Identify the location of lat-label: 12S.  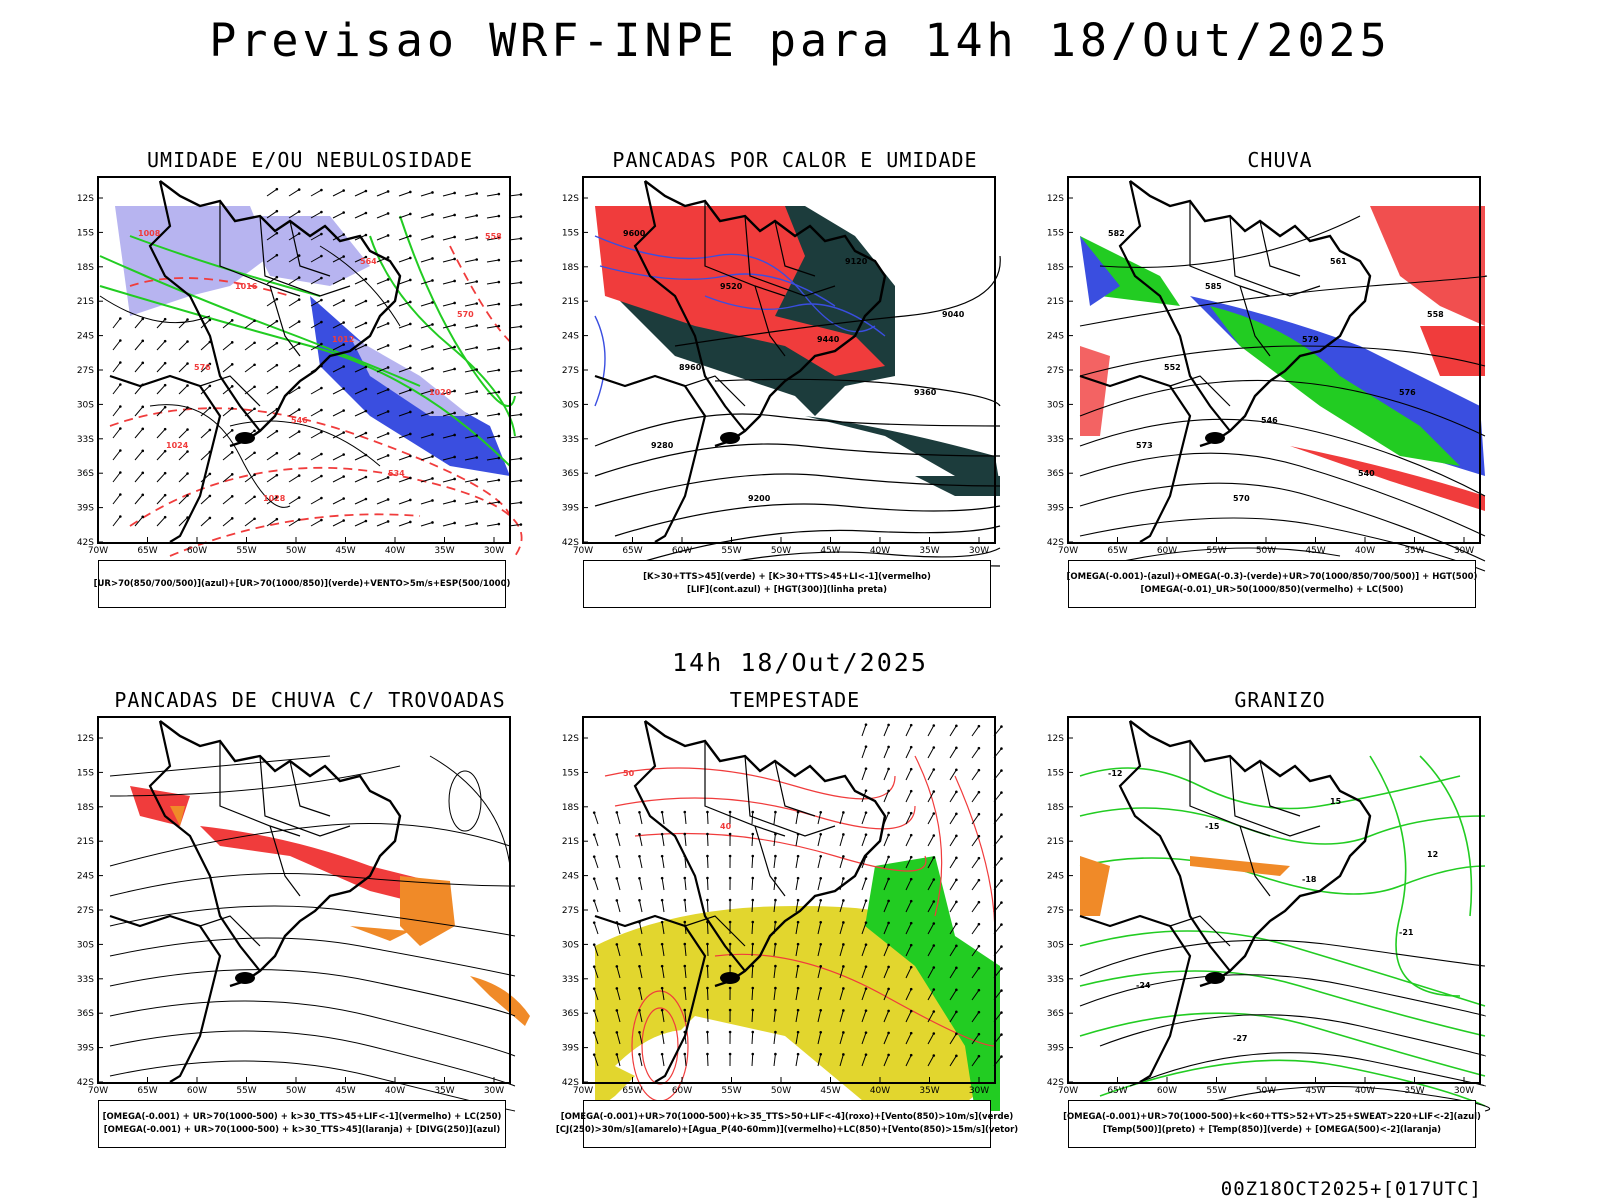
(1055, 739).